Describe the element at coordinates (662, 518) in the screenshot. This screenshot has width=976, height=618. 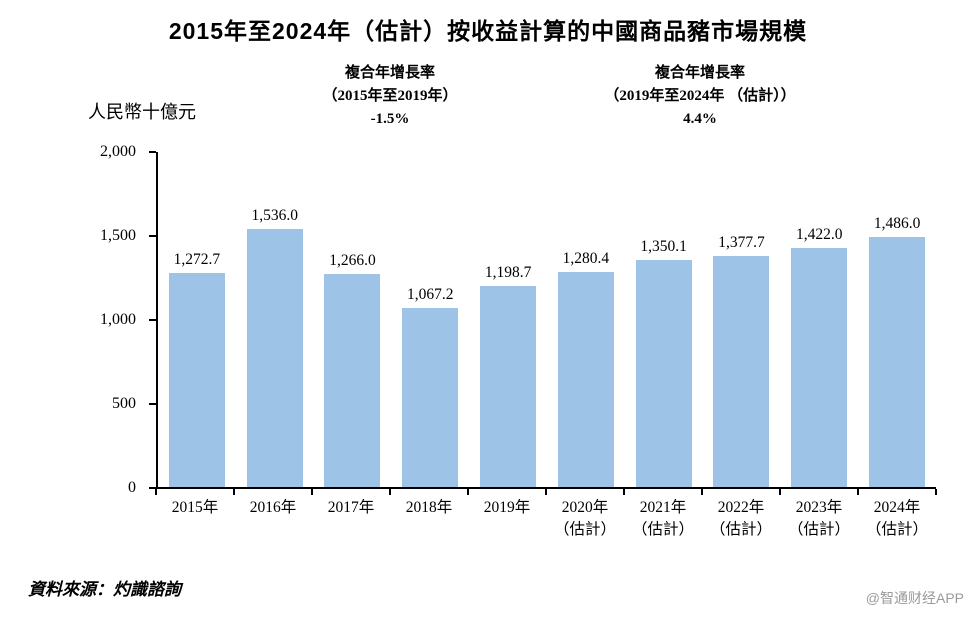
I see `x-axis-label: 2021年 （估計）` at that location.